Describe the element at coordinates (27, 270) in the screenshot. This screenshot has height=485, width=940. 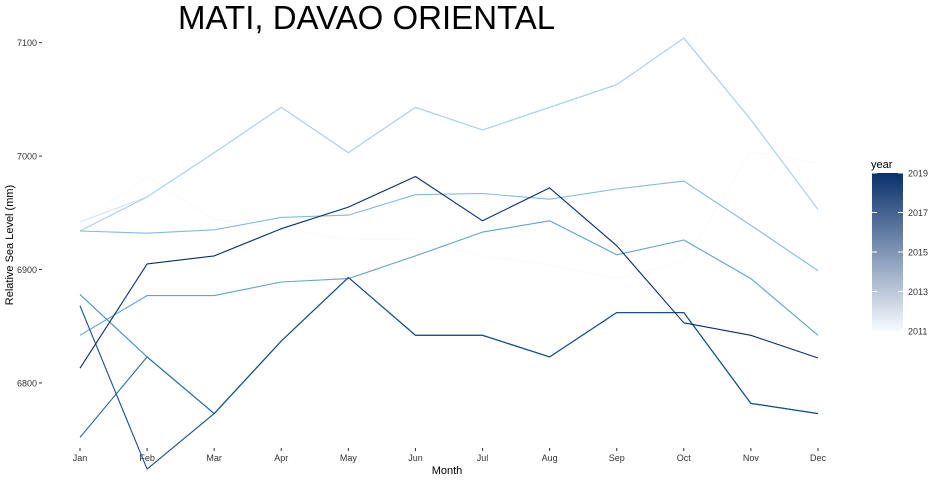
I see `y-tick-label: 6900` at that location.